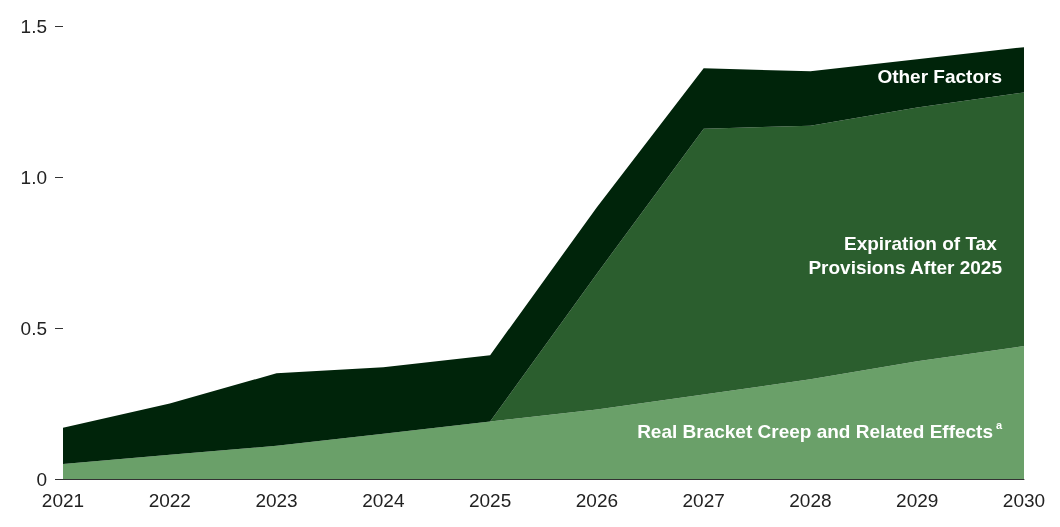 Image resolution: width=1060 pixels, height=527 pixels. I want to click on x-tick-label: 2023, so click(276, 500).